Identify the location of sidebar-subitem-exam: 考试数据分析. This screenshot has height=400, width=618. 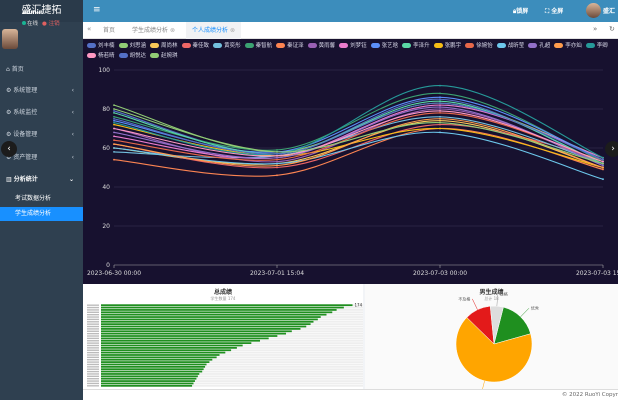
(33, 198).